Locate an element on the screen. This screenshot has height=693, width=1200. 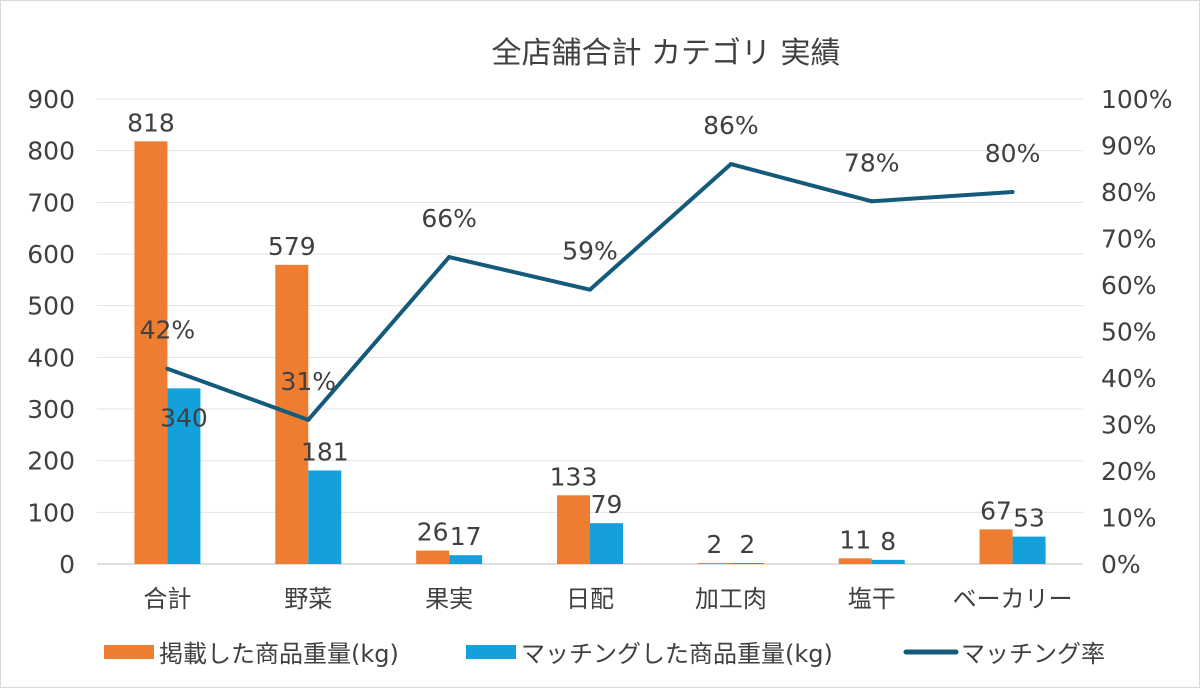
y-tick-label: 600 is located at coordinates (51, 254).